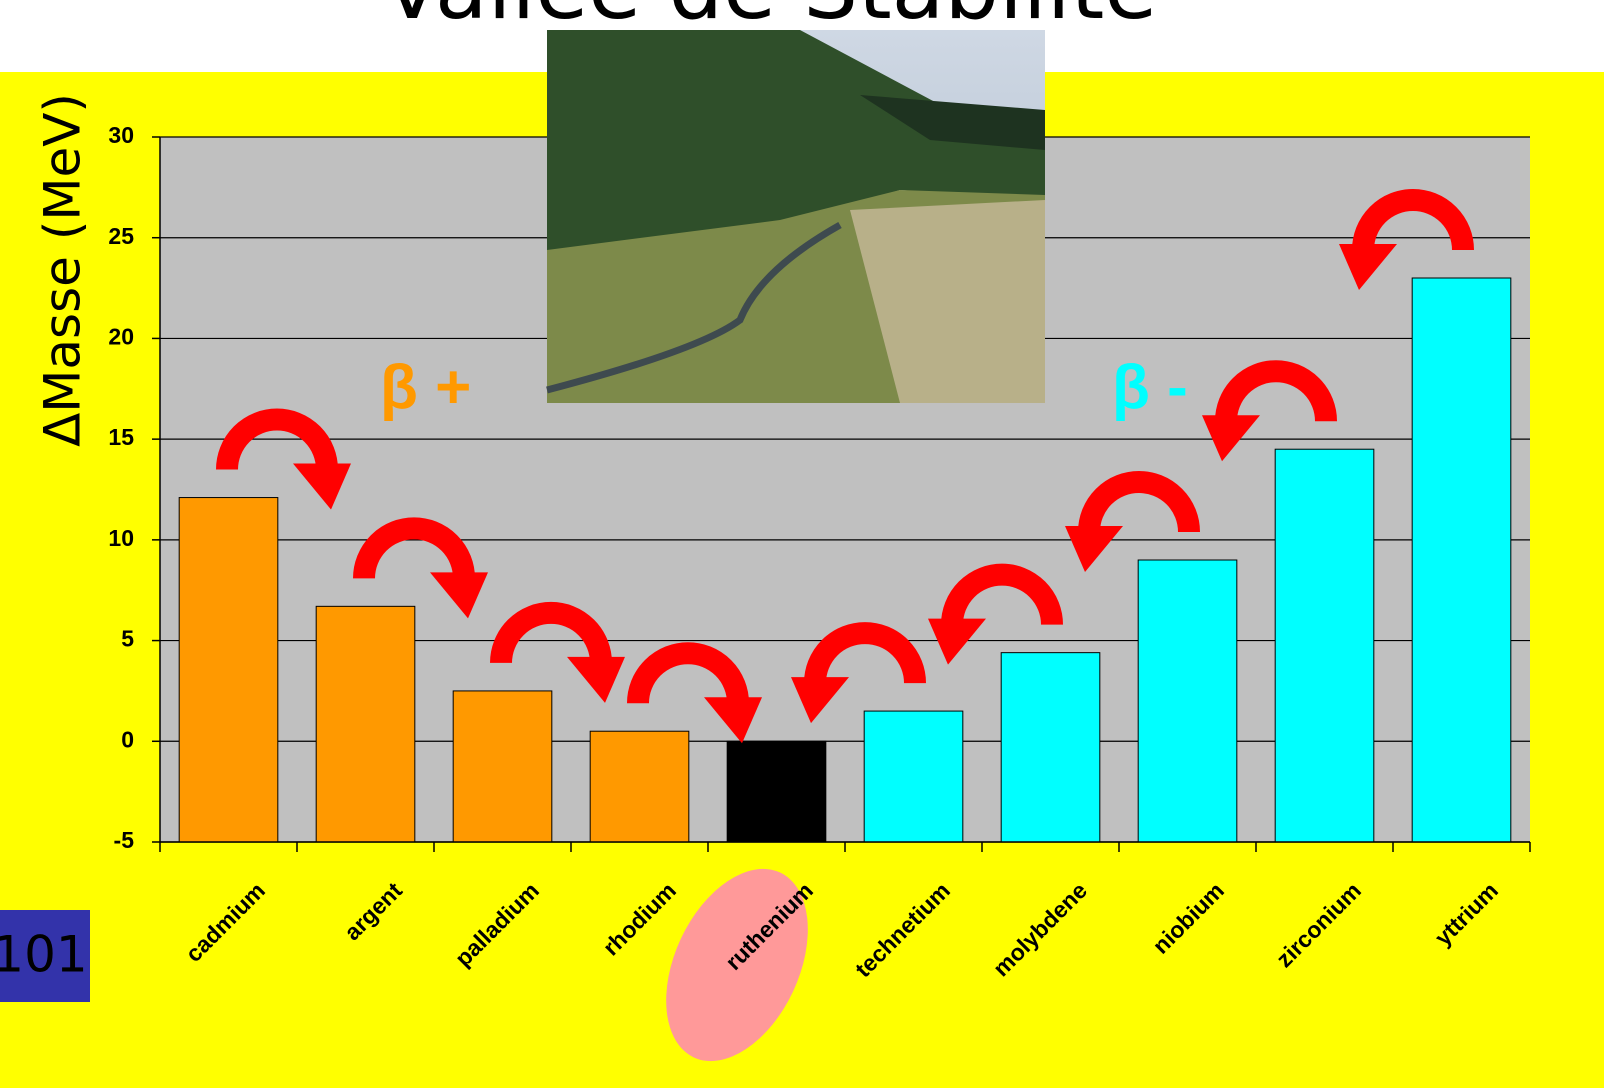 The width and height of the screenshot is (1604, 1088). Describe the element at coordinates (952, 122) in the screenshot. I see `photo-hill` at that location.